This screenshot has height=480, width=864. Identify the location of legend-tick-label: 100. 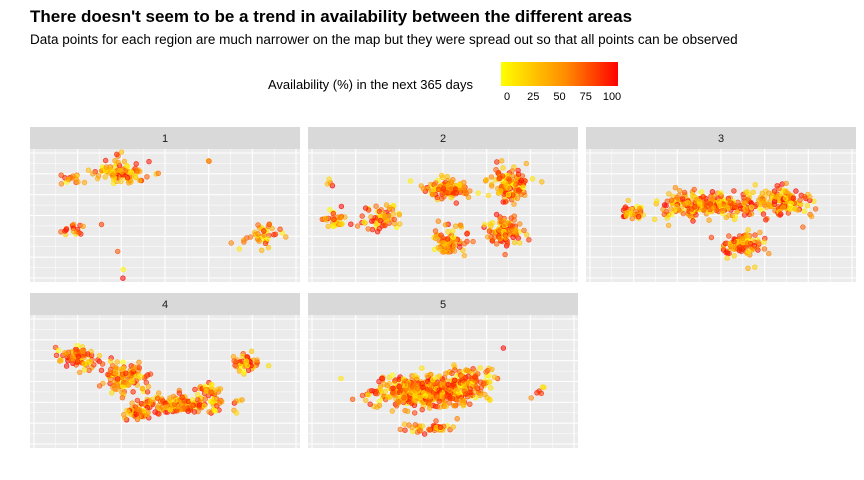
(612, 97).